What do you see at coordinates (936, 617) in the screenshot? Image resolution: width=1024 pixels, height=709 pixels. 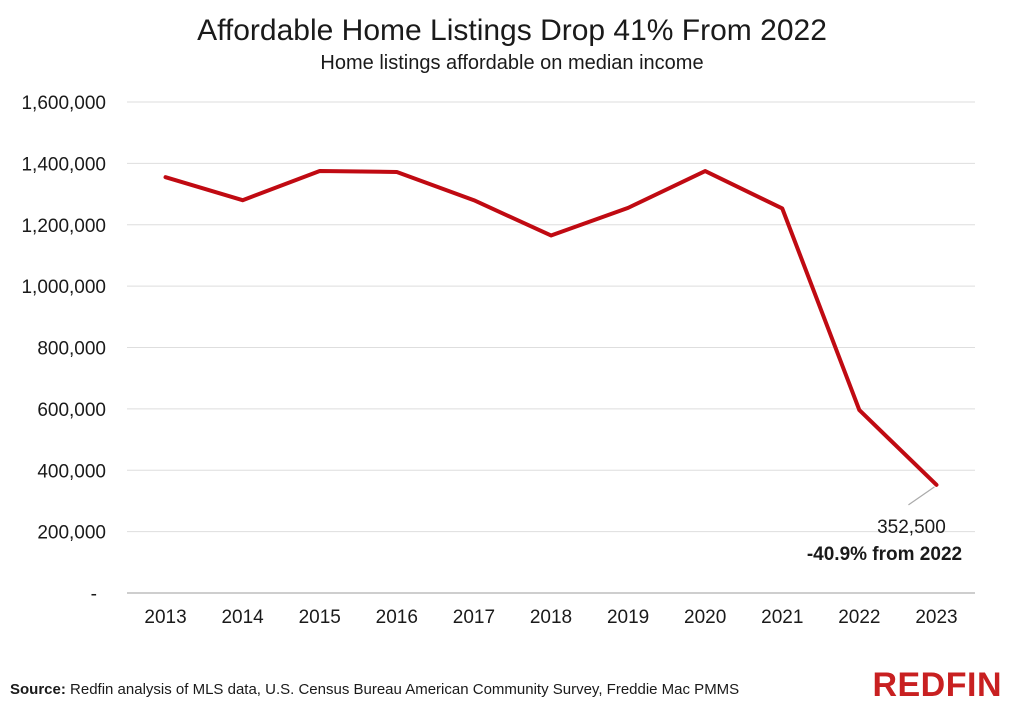 I see `x-tick-label: 2023` at bounding box center [936, 617].